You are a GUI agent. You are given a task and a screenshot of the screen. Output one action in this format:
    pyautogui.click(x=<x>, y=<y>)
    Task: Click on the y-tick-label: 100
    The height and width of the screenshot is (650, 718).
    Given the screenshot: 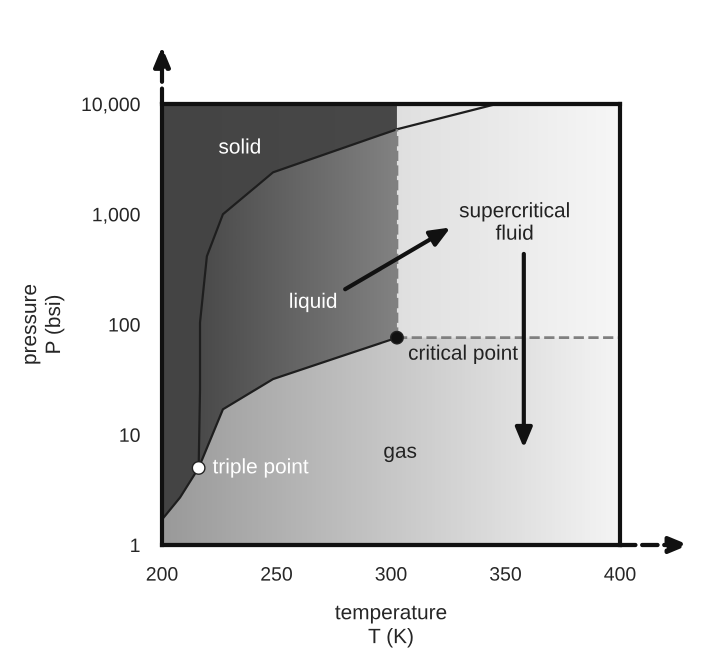 What is the action you would take?
    pyautogui.click(x=125, y=325)
    